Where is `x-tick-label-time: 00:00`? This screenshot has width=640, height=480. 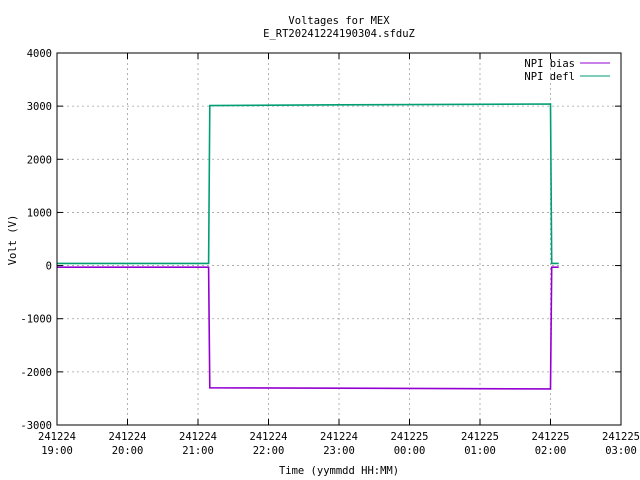 x-tick-label-time: 00:00 is located at coordinates (410, 451).